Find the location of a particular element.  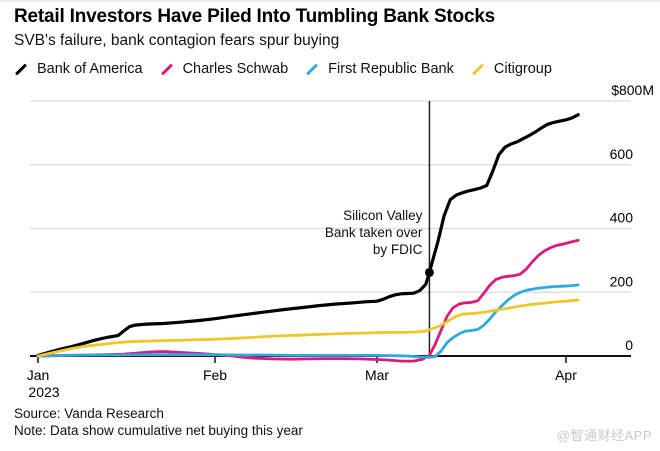

legend-item-charles-schwab: Charles Schwab is located at coordinates (224, 69).